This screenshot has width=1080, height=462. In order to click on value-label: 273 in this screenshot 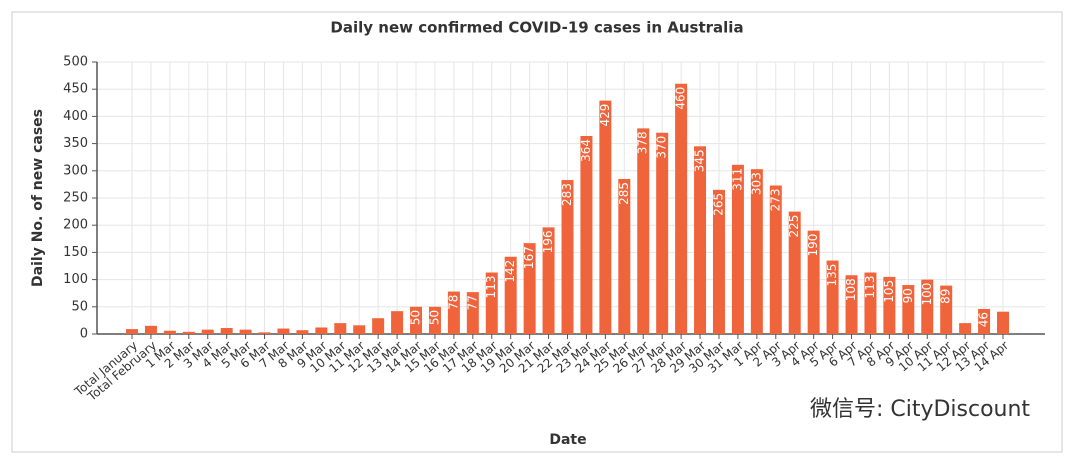, I will do `click(775, 199)`.